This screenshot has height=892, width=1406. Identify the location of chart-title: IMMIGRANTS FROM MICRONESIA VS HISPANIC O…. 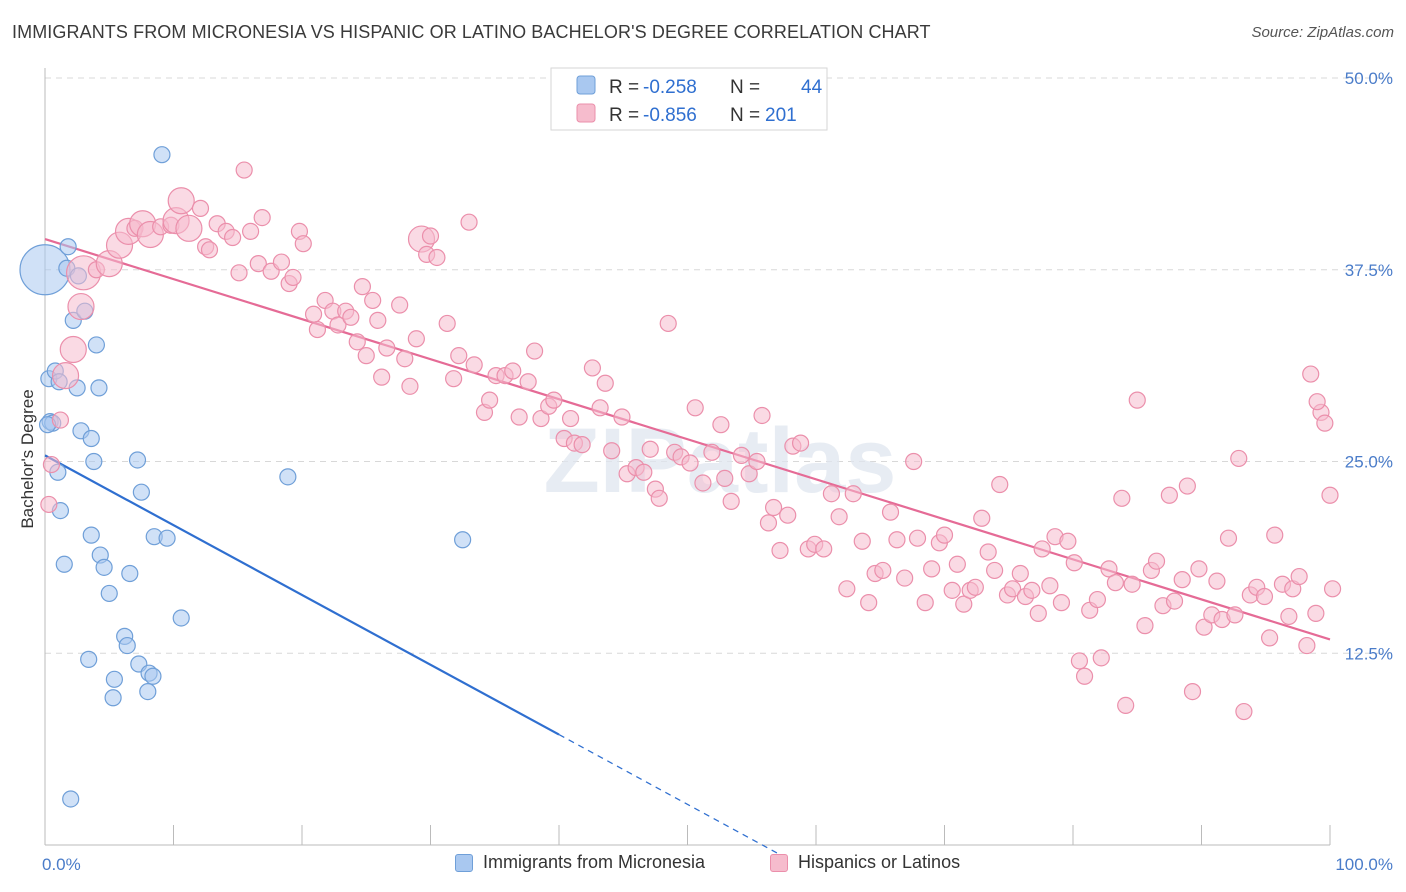
(471, 32).